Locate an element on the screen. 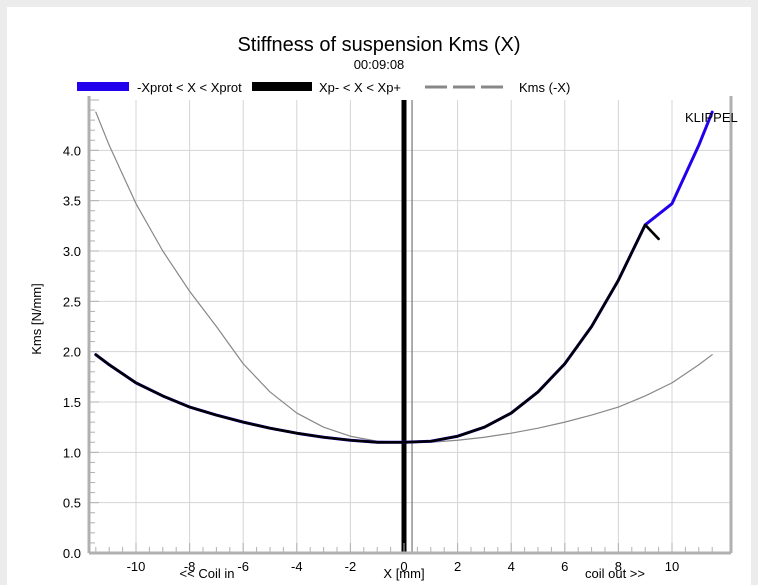 This screenshot has width=758, height=585. x-tick-label: -10 is located at coordinates (136, 566).